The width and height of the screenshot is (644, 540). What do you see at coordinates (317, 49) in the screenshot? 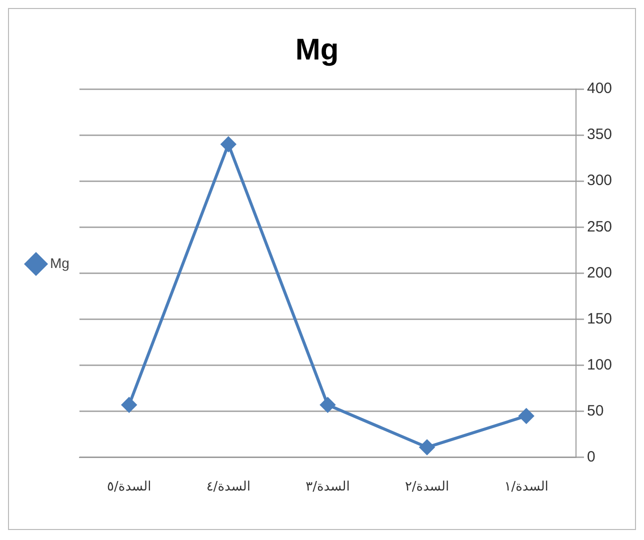
I see `chart-title: Mg` at bounding box center [317, 49].